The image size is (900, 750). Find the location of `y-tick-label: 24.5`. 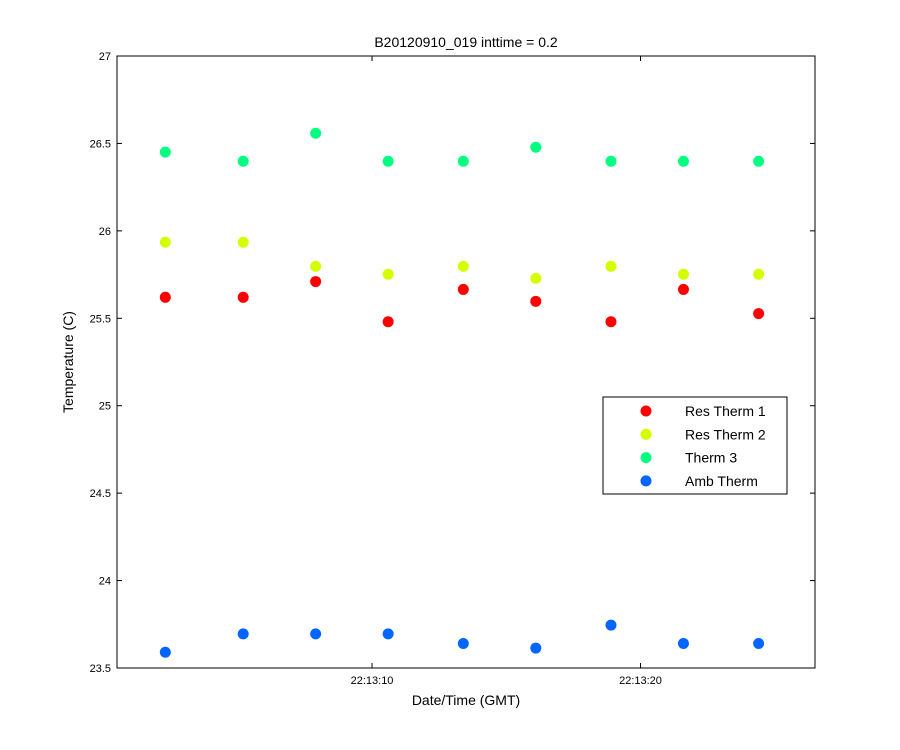

y-tick-label: 24.5 is located at coordinates (100, 494).